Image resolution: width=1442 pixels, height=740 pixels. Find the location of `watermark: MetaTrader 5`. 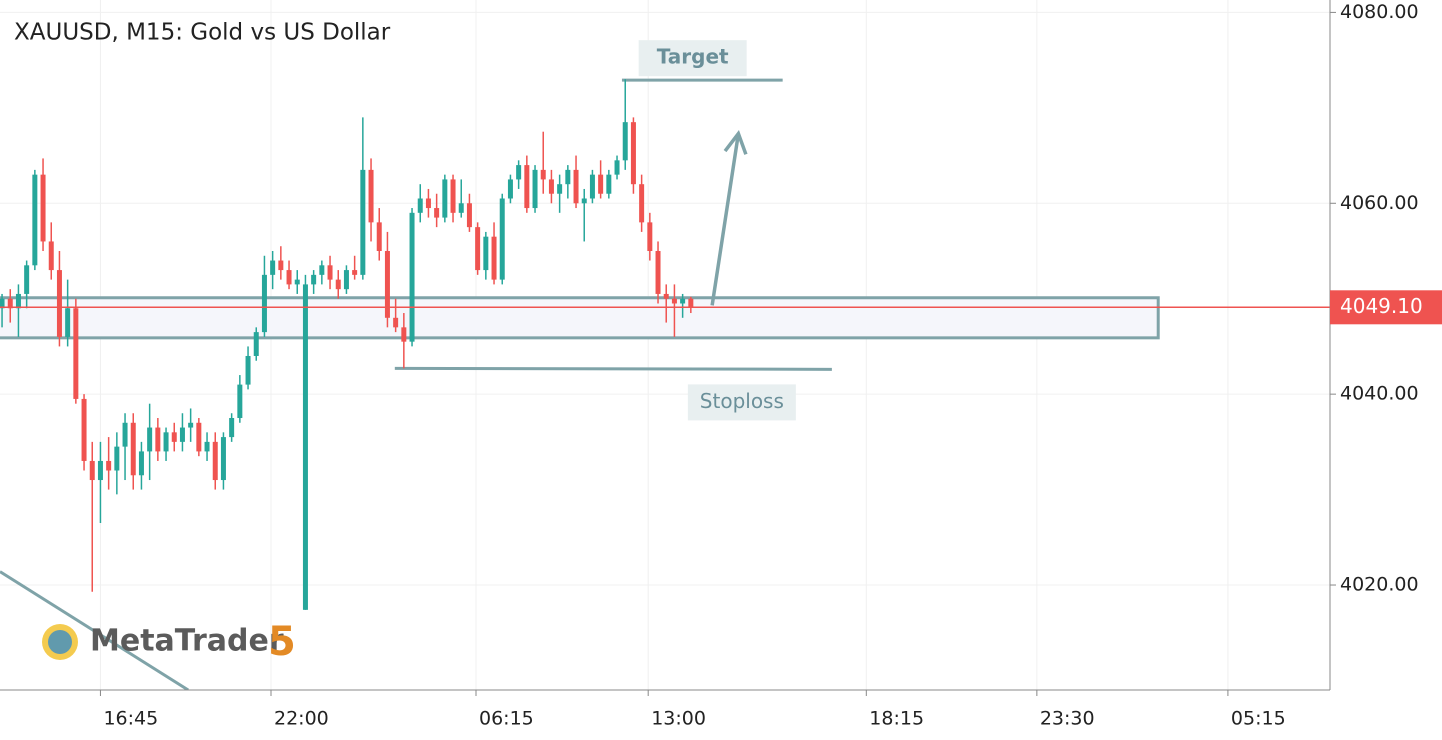

watermark: MetaTrader 5 is located at coordinates (169, 642).